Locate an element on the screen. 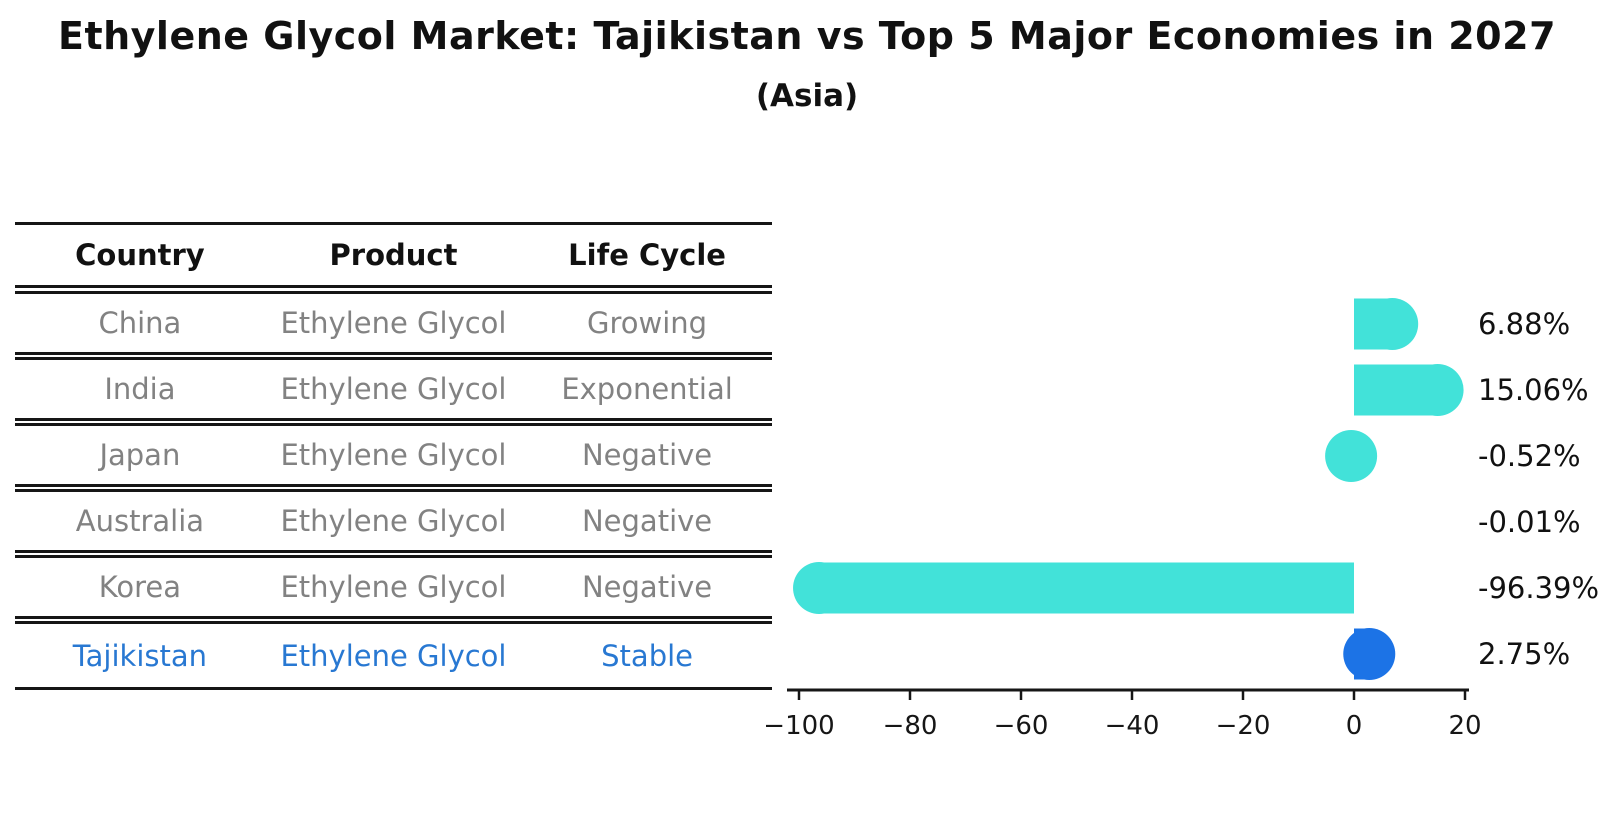  x-tick-label-20: 20 is located at coordinates (1464, 726).